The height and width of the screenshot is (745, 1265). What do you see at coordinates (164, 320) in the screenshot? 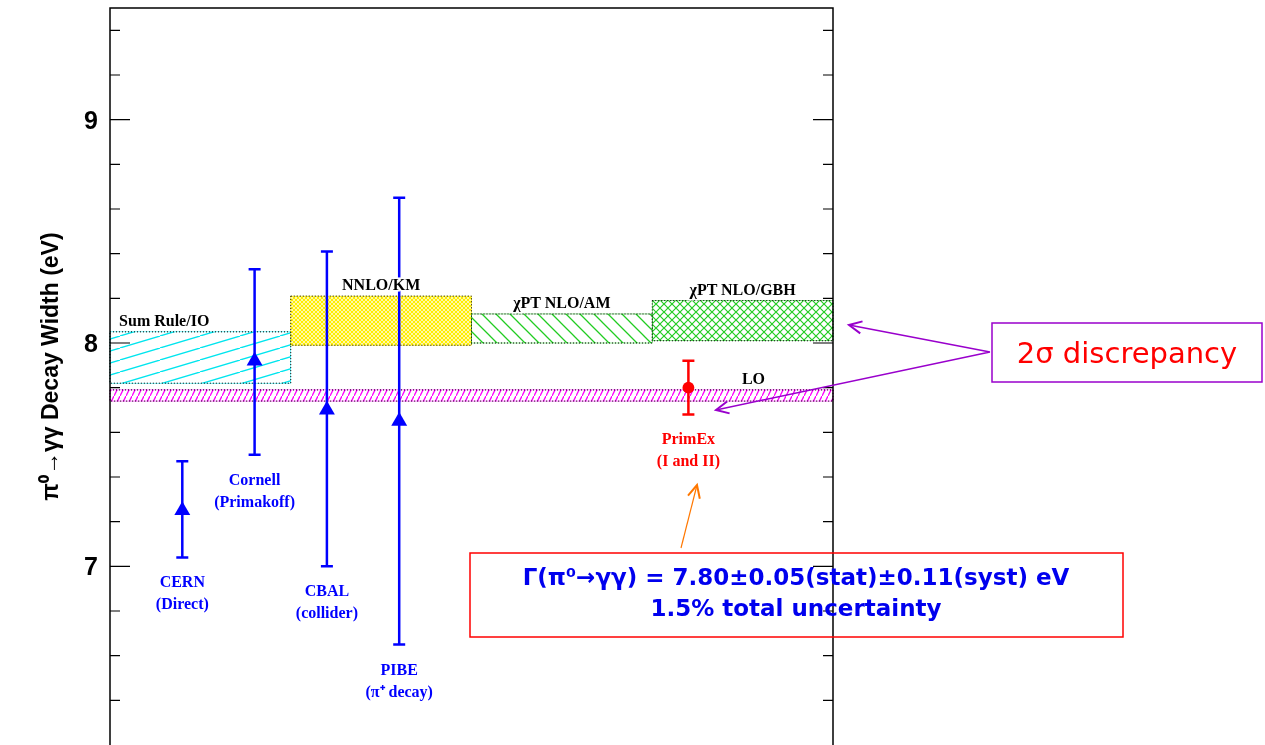
I see `band-label: Sum Rule/IO` at bounding box center [164, 320].